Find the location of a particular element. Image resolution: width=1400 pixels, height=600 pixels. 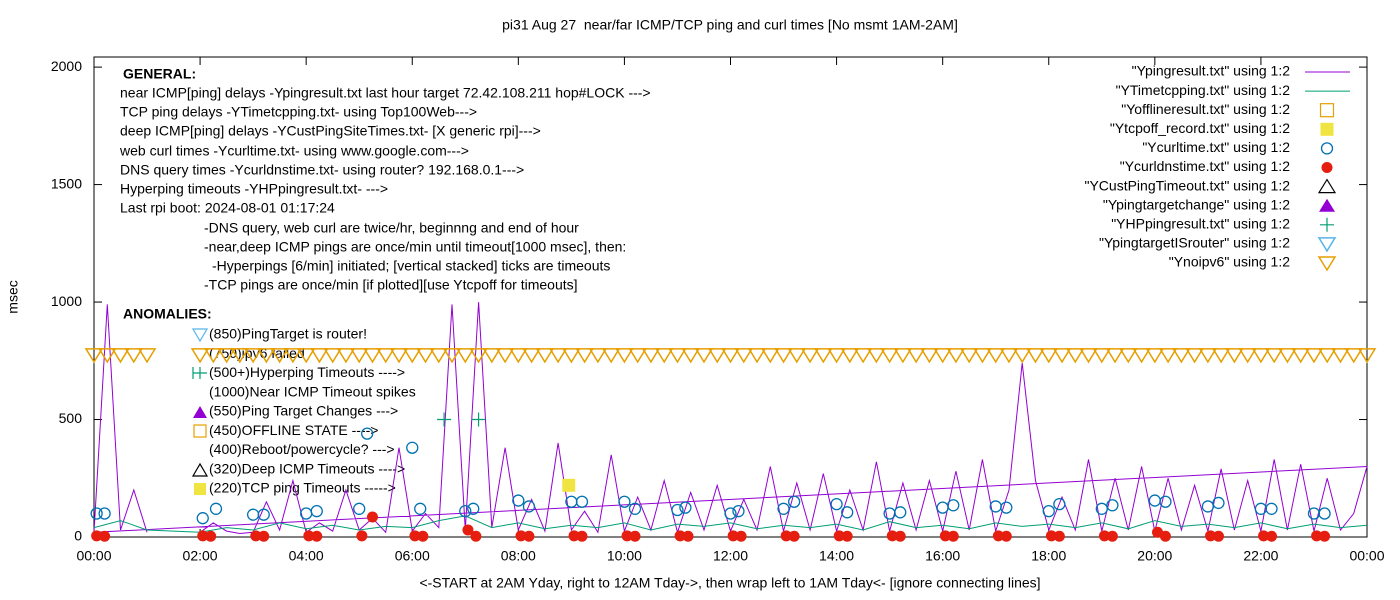

x-tick-label: 02:00 is located at coordinates (200, 556).